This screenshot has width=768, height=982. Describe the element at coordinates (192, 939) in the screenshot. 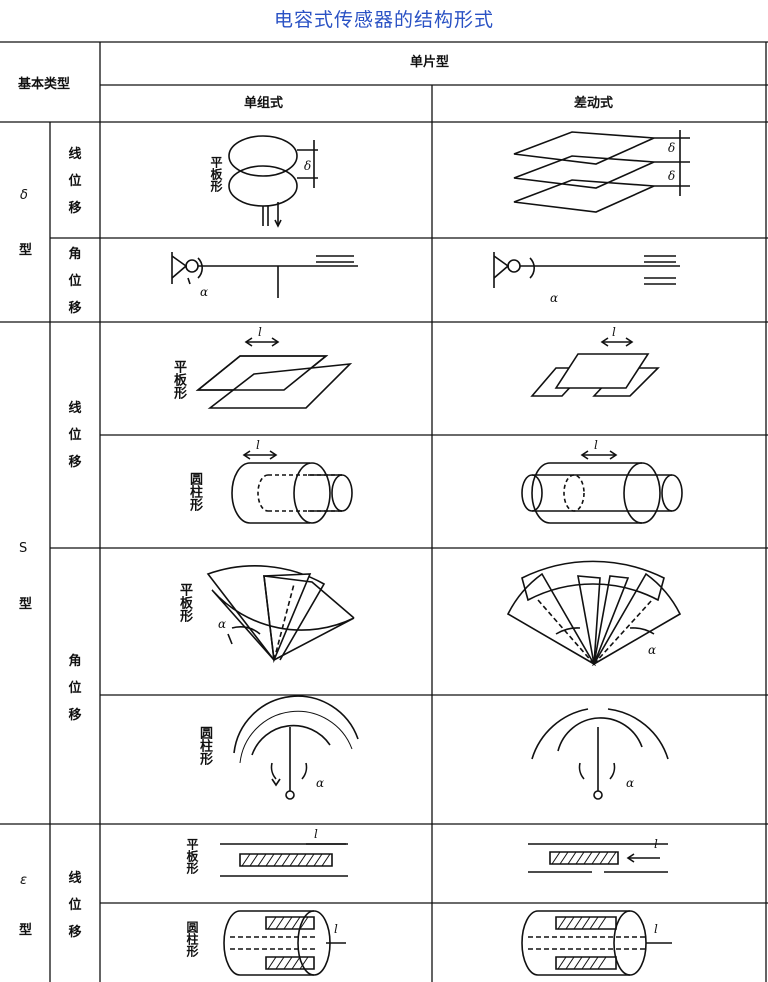

I see `cylinder-shape-label-epsilon: 圆柱形` at that location.